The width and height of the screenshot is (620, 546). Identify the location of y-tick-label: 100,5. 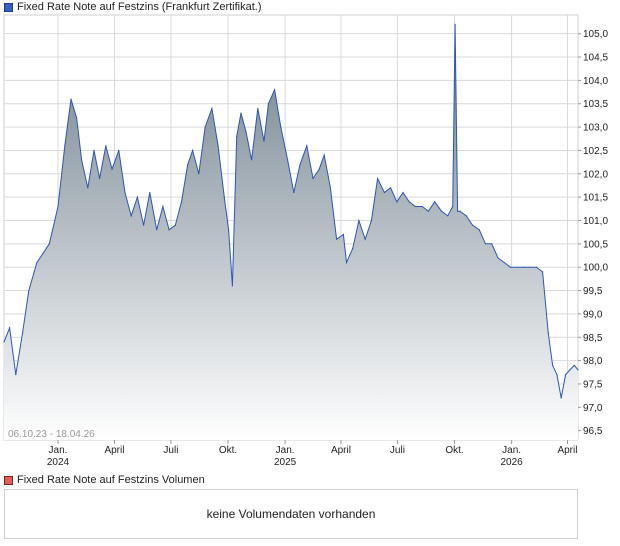
(595, 244).